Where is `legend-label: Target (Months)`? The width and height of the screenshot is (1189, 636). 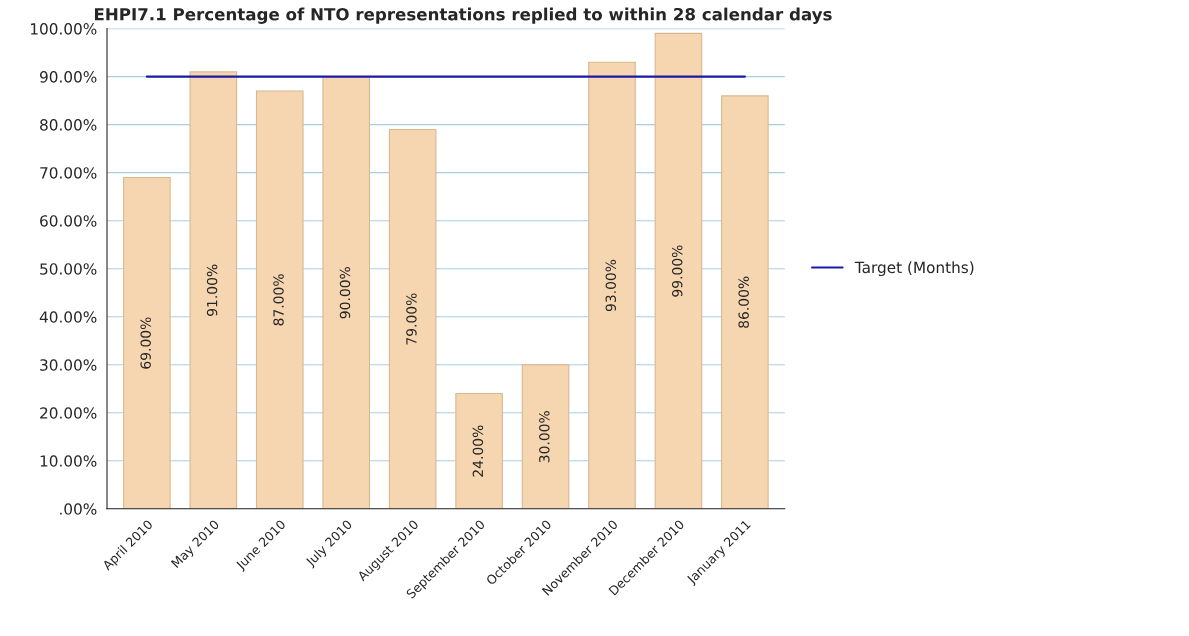
legend-label: Target (Months) is located at coordinates (914, 269).